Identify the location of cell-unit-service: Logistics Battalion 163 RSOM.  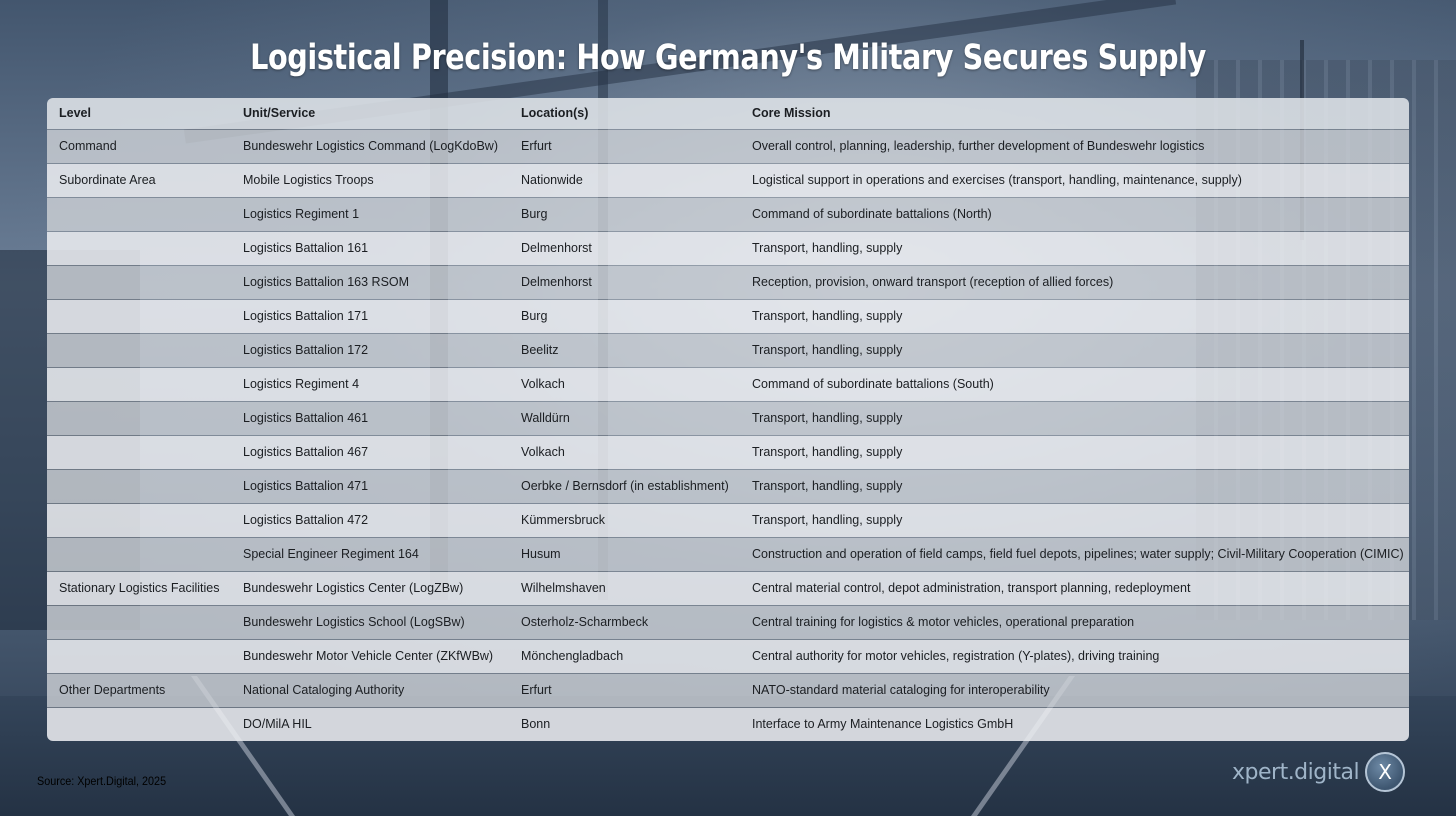
(370, 282).